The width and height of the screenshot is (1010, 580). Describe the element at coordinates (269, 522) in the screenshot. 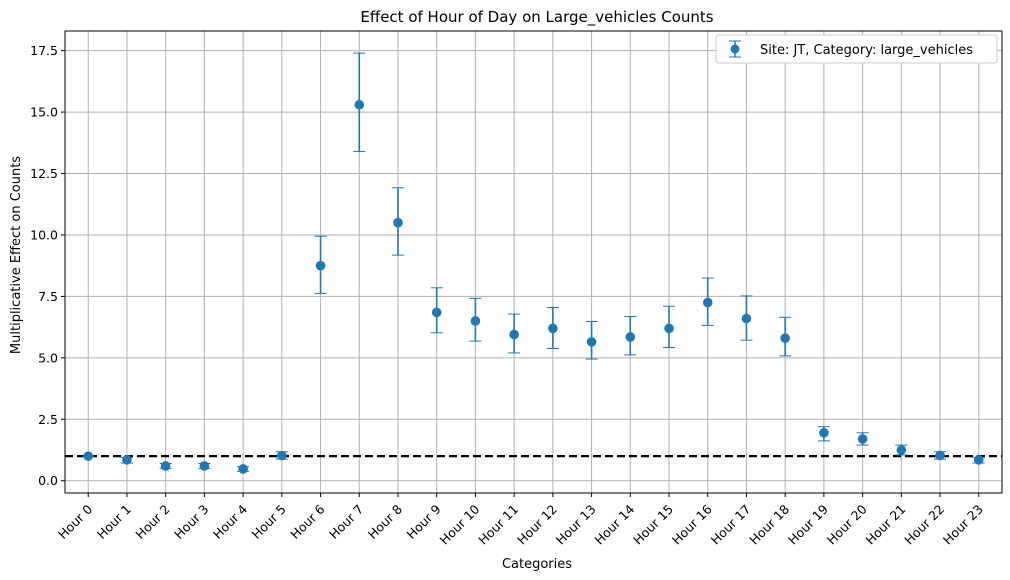

I see `x-tick-label: Hour 5` at that location.